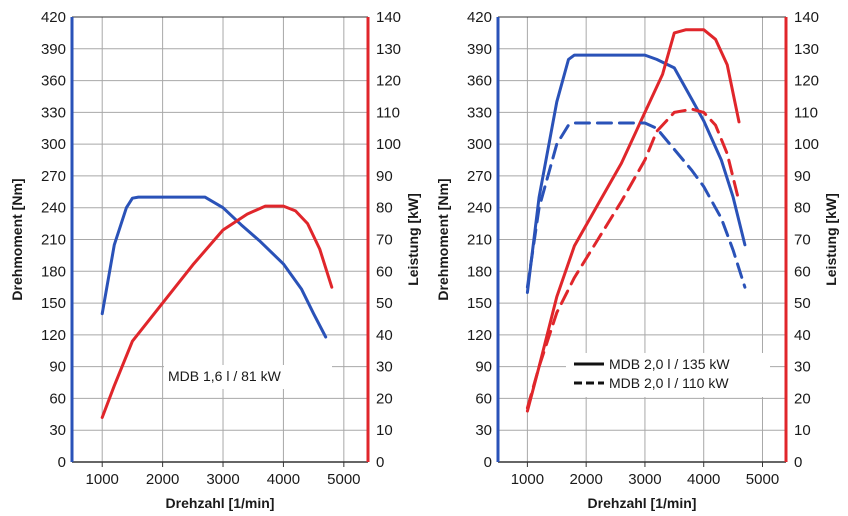 This screenshot has height=516, width=848. I want to click on legend-entry-label: MDB 1,6 l / 81 kW, so click(225, 376).